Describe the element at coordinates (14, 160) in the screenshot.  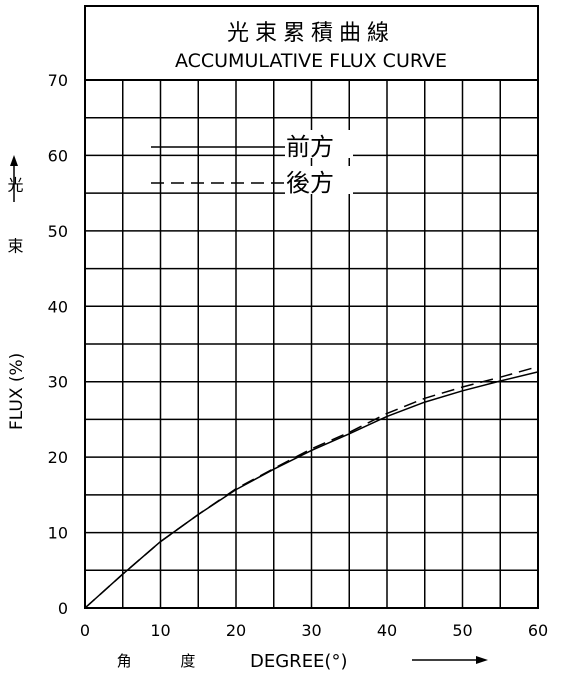
I see `y-axis-arrow-head` at that location.